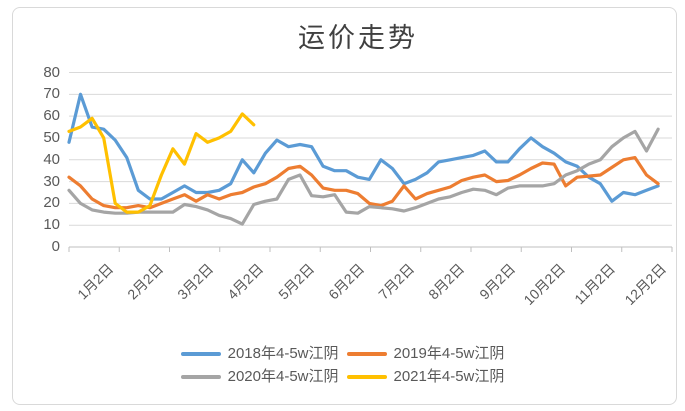 Image resolution: width=685 pixels, height=411 pixels. Describe the element at coordinates (449, 353) in the screenshot. I see `legend-label: 2019年4-5w江阴` at that location.